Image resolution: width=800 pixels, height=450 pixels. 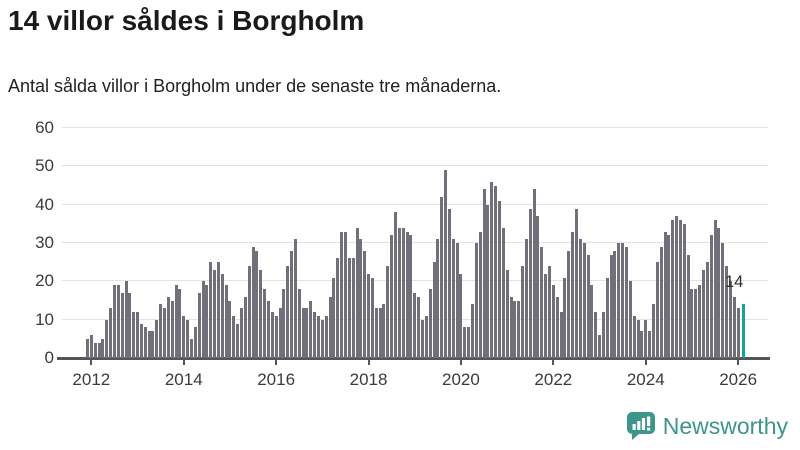 I want to click on x-axis-tick-label: 2026, so click(x=738, y=379).